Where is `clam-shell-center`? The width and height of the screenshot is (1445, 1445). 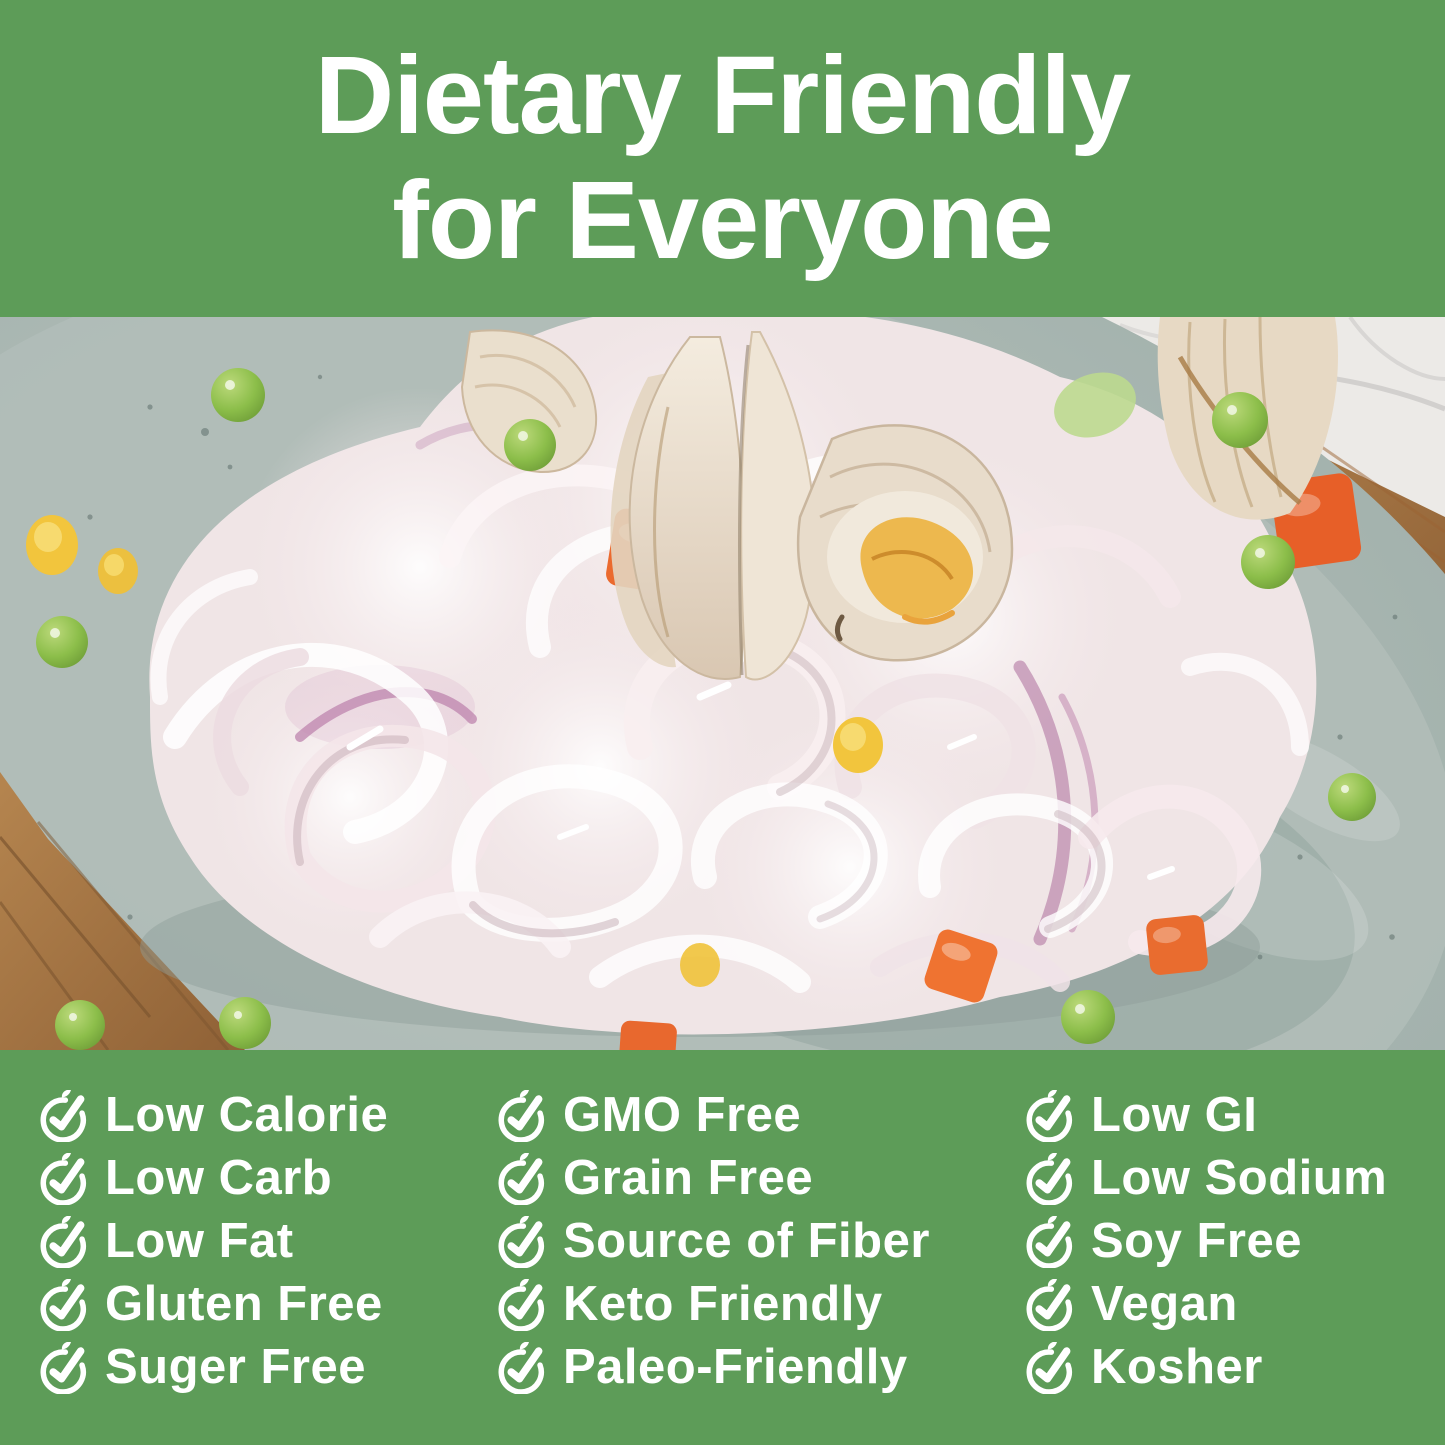
clam-shell-center is located at coordinates (713, 506).